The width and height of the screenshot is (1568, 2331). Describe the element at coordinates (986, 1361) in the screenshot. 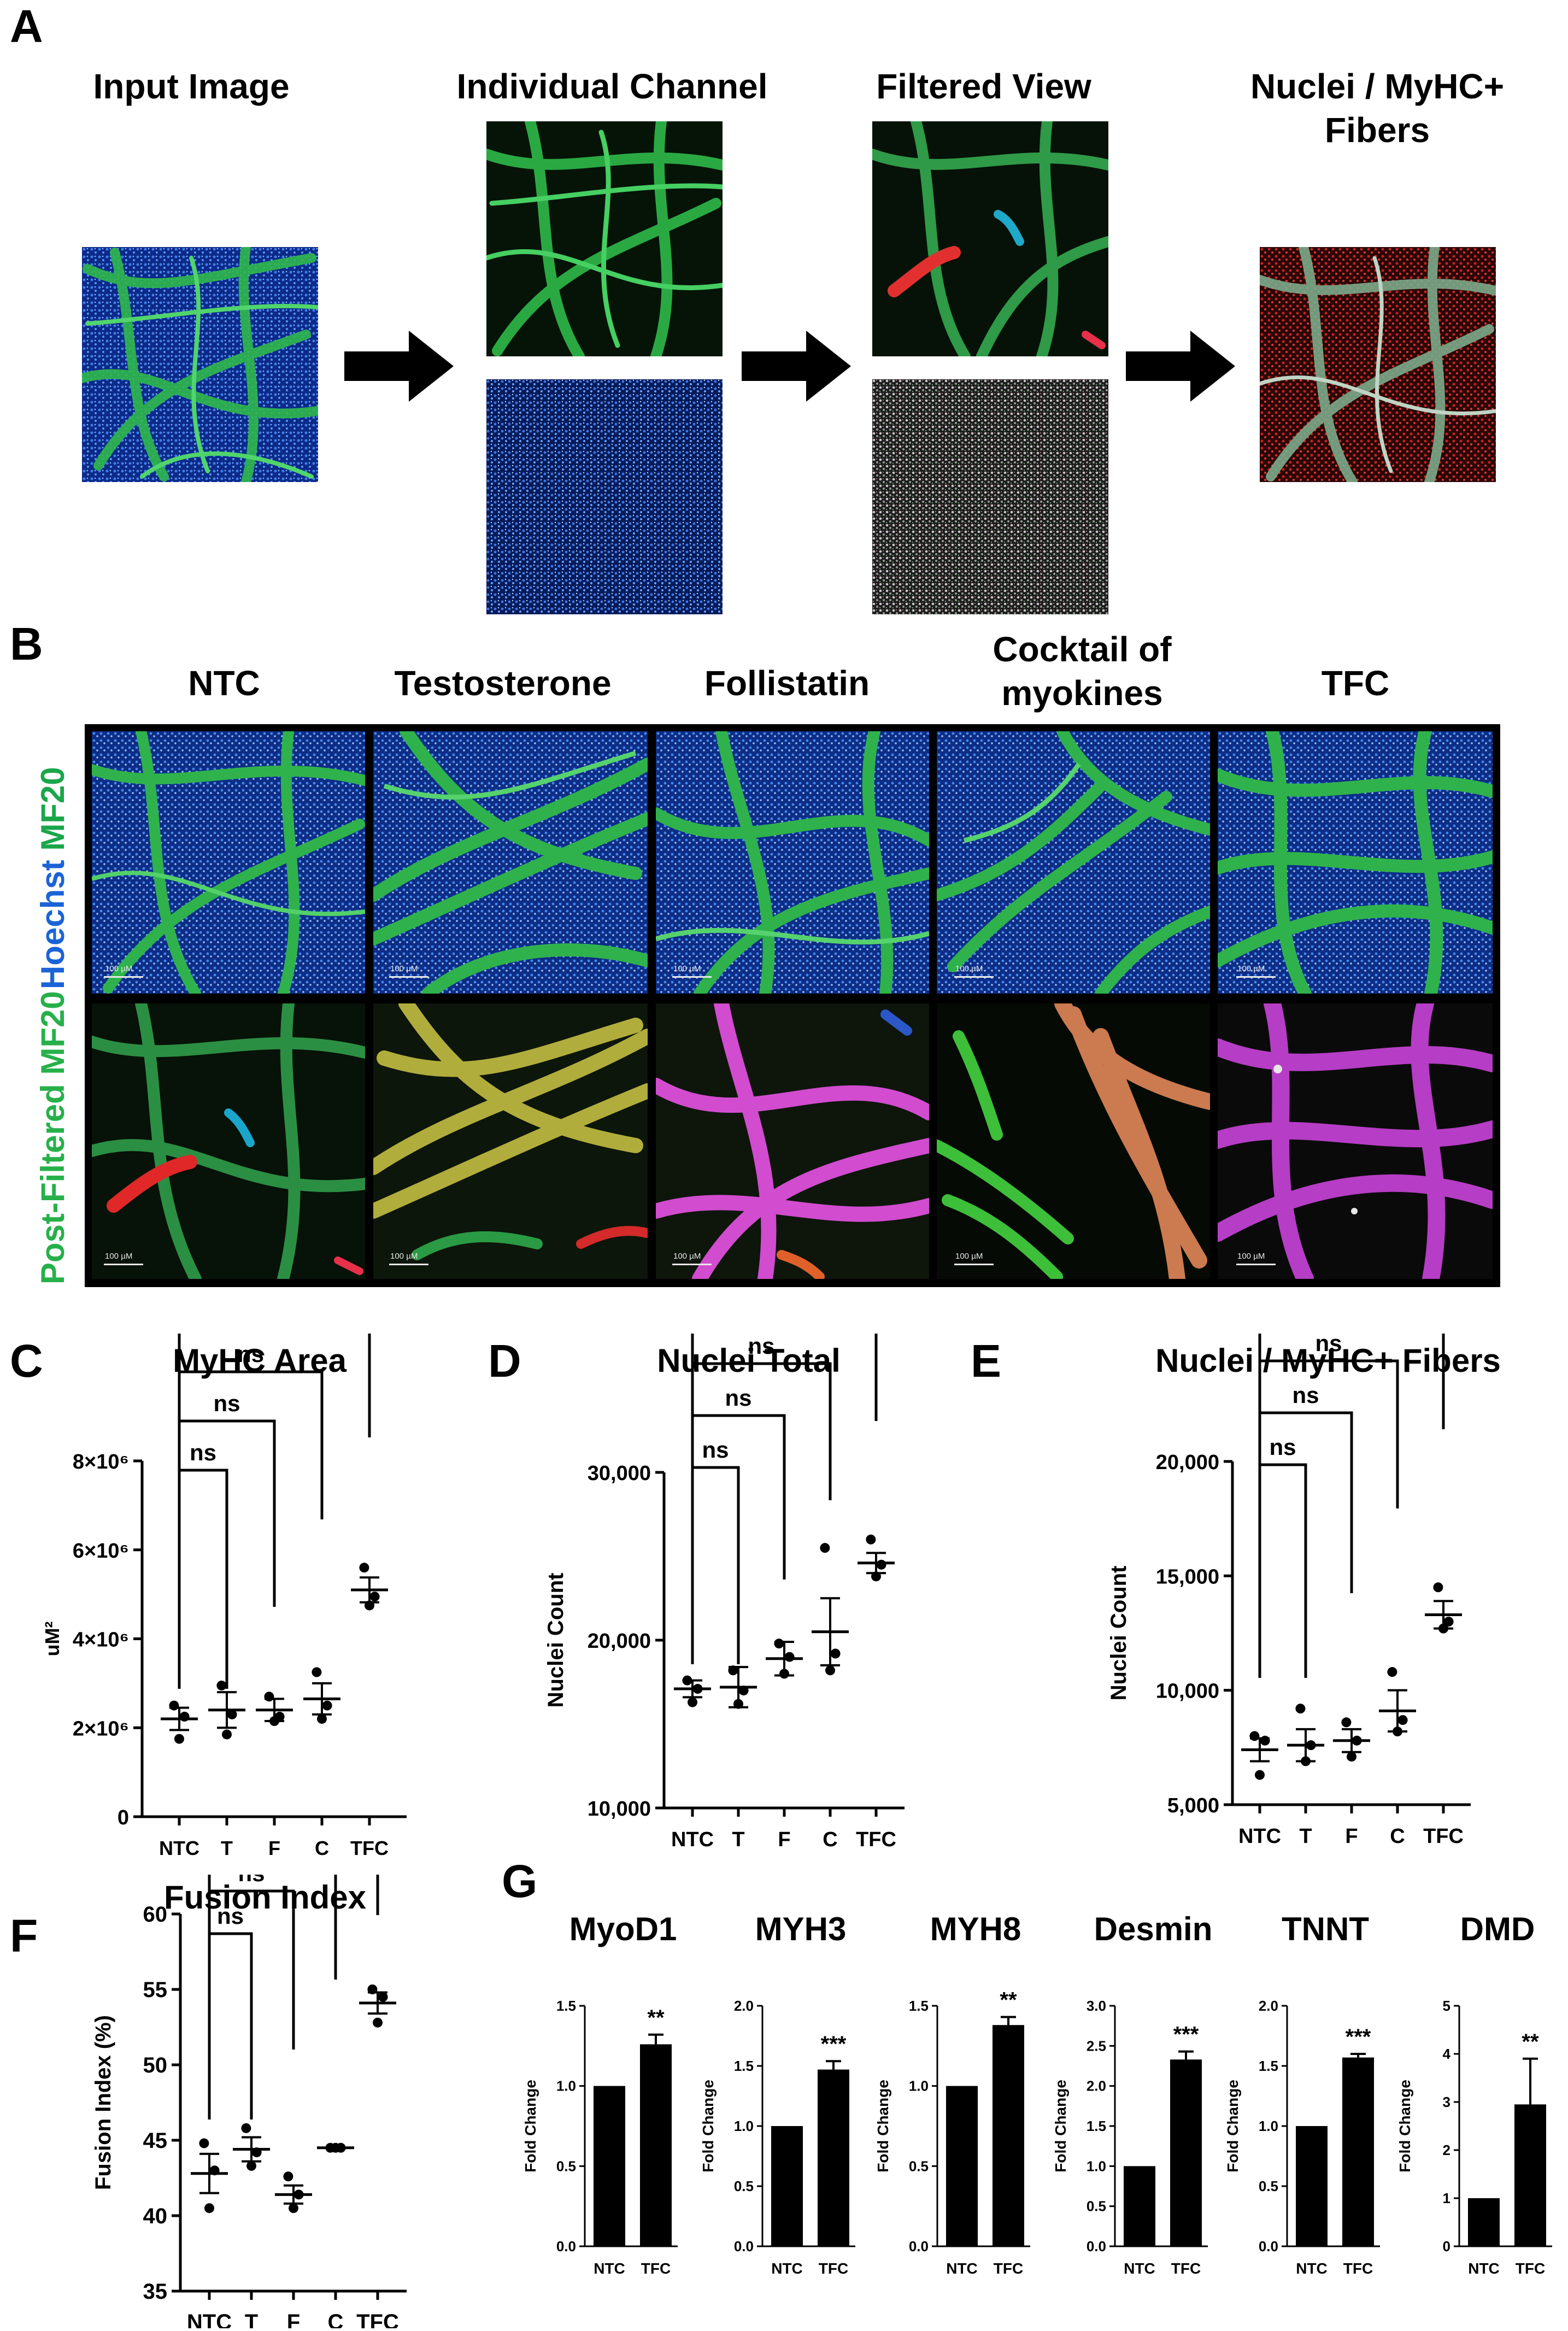

I see `panel-letter-e: E` at that location.